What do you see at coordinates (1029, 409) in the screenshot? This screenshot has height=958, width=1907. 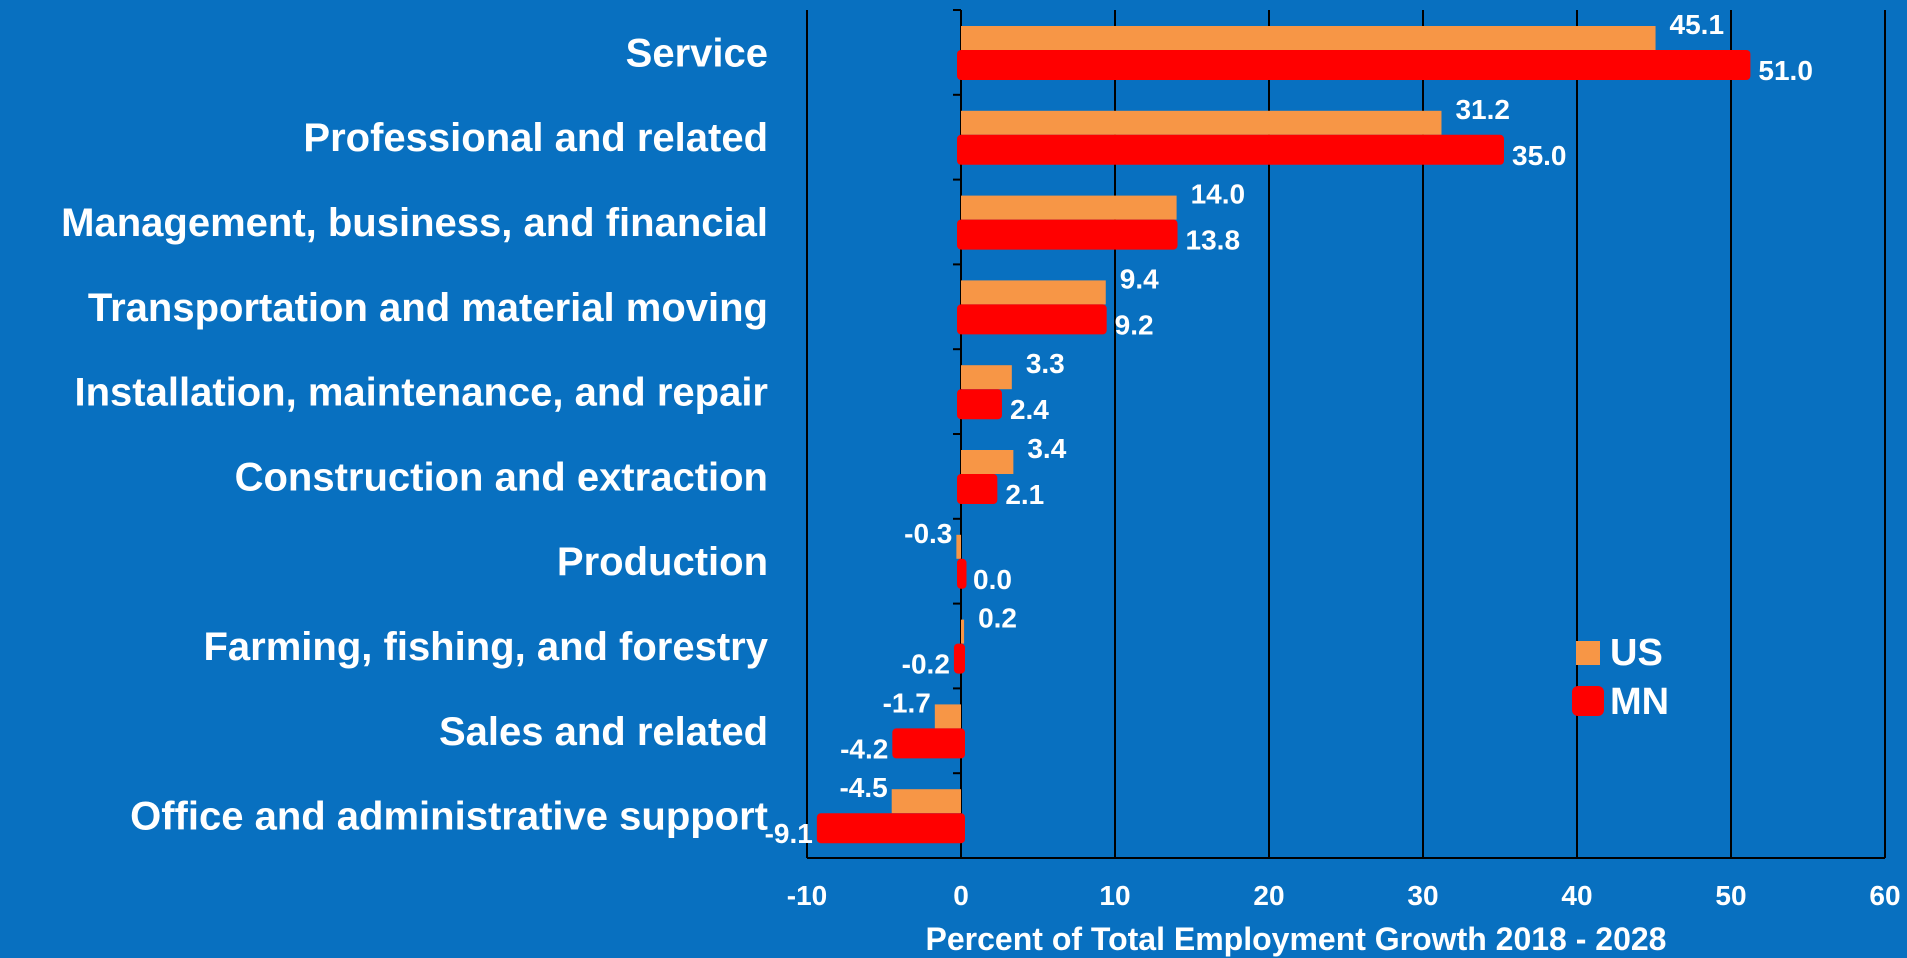 I see `value-label-mn: 2.4` at bounding box center [1029, 409].